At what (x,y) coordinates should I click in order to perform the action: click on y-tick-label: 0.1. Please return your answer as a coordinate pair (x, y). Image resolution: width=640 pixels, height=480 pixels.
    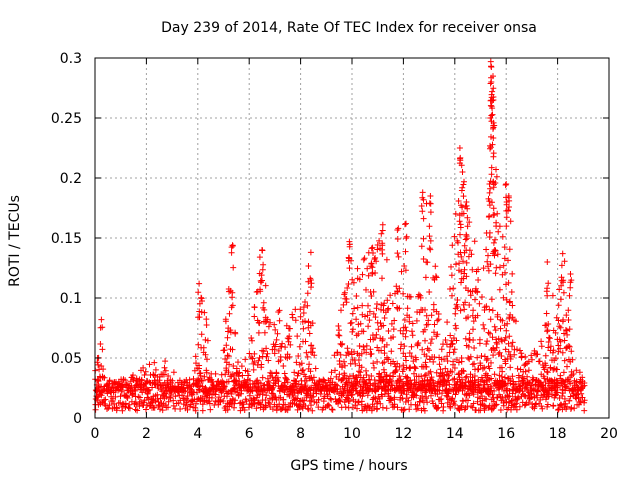
    Looking at the image, I should click on (71, 299).